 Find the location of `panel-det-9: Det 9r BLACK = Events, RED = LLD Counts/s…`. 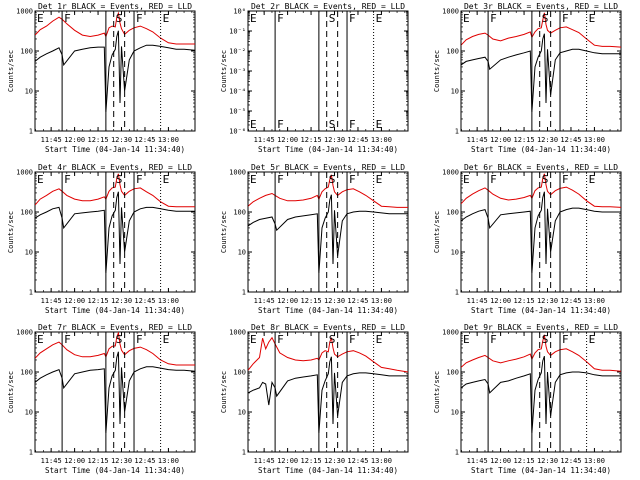

panel-det-9: Det 9r BLACK = Events, RED = LLD Counts/s… is located at coordinates (527, 399).